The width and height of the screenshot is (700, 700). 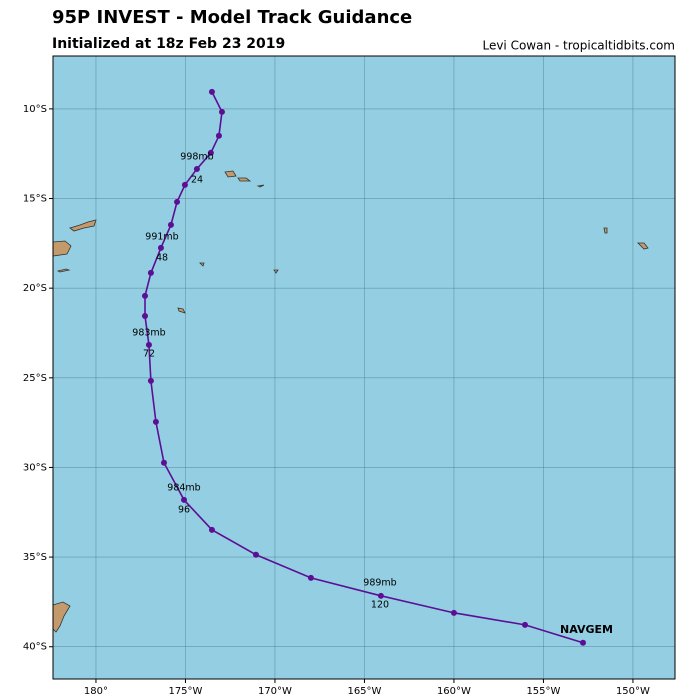 What do you see at coordinates (149, 354) in the screenshot?
I see `hour-label: 72` at bounding box center [149, 354].